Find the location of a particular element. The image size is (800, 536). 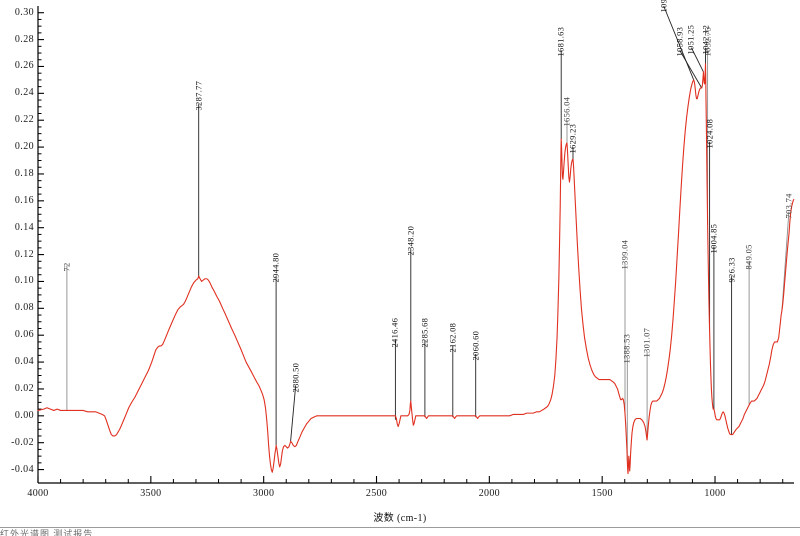

x-tick-label: 3500 is located at coordinates (151, 493).